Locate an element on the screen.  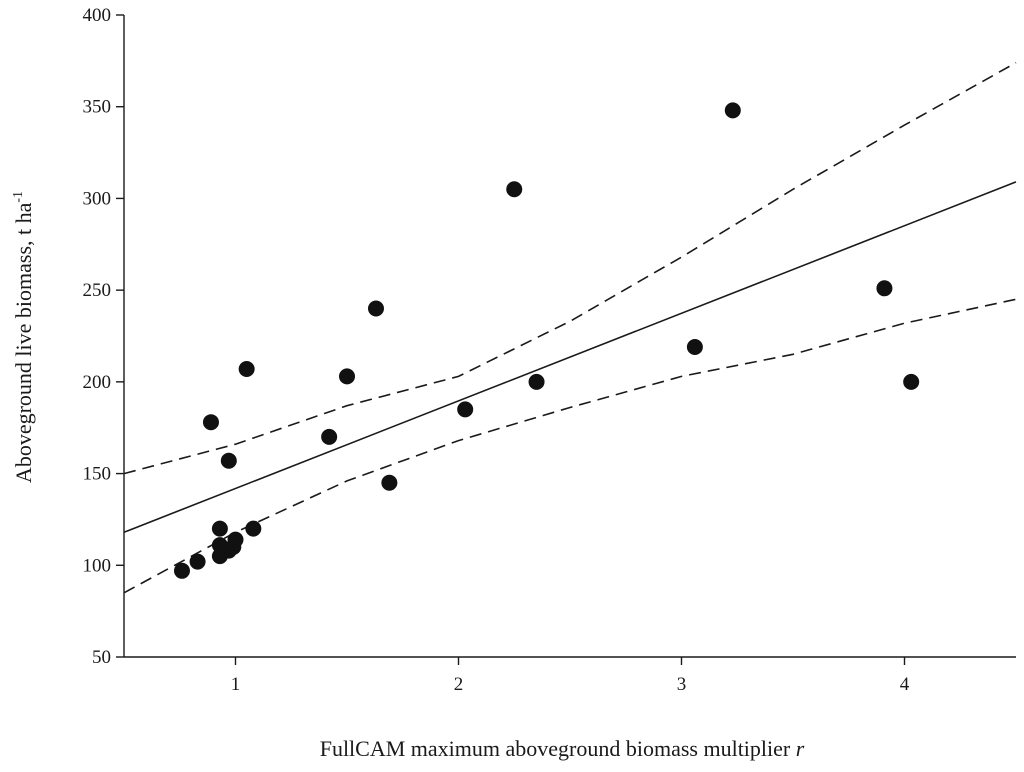
y-tick-label: 50 is located at coordinates (101, 657).